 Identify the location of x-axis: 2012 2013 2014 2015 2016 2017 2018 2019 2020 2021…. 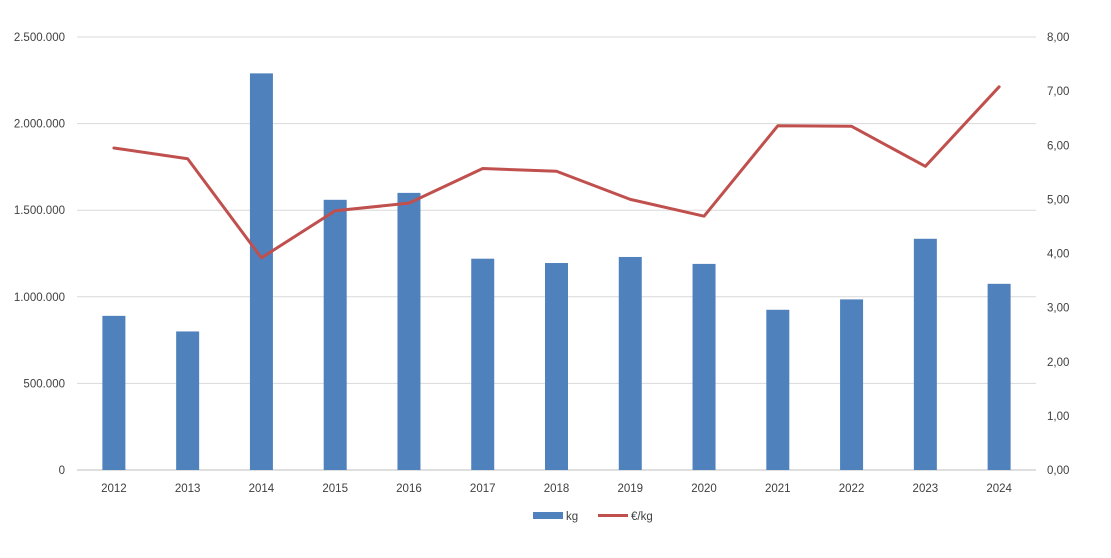
(556, 489).